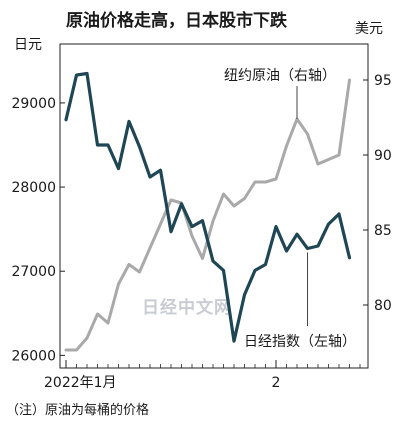 This screenshot has height=427, width=400. What do you see at coordinates (33, 104) in the screenshot?
I see `left-tick-label: 29000` at bounding box center [33, 104].